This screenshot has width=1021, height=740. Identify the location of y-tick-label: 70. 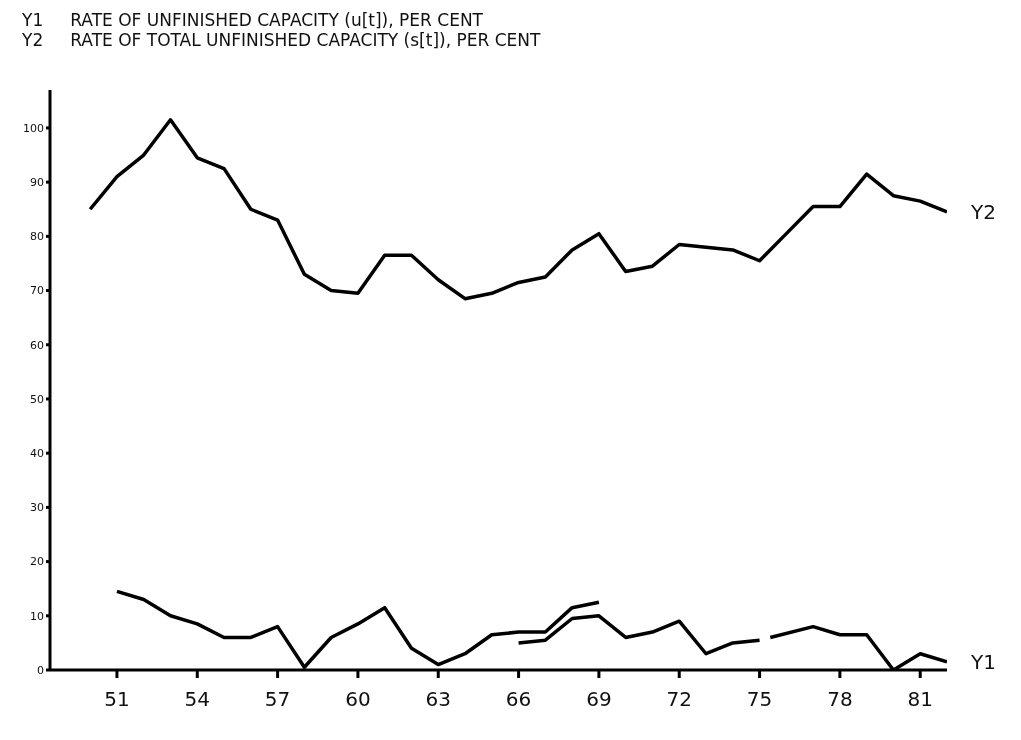
(37, 291).